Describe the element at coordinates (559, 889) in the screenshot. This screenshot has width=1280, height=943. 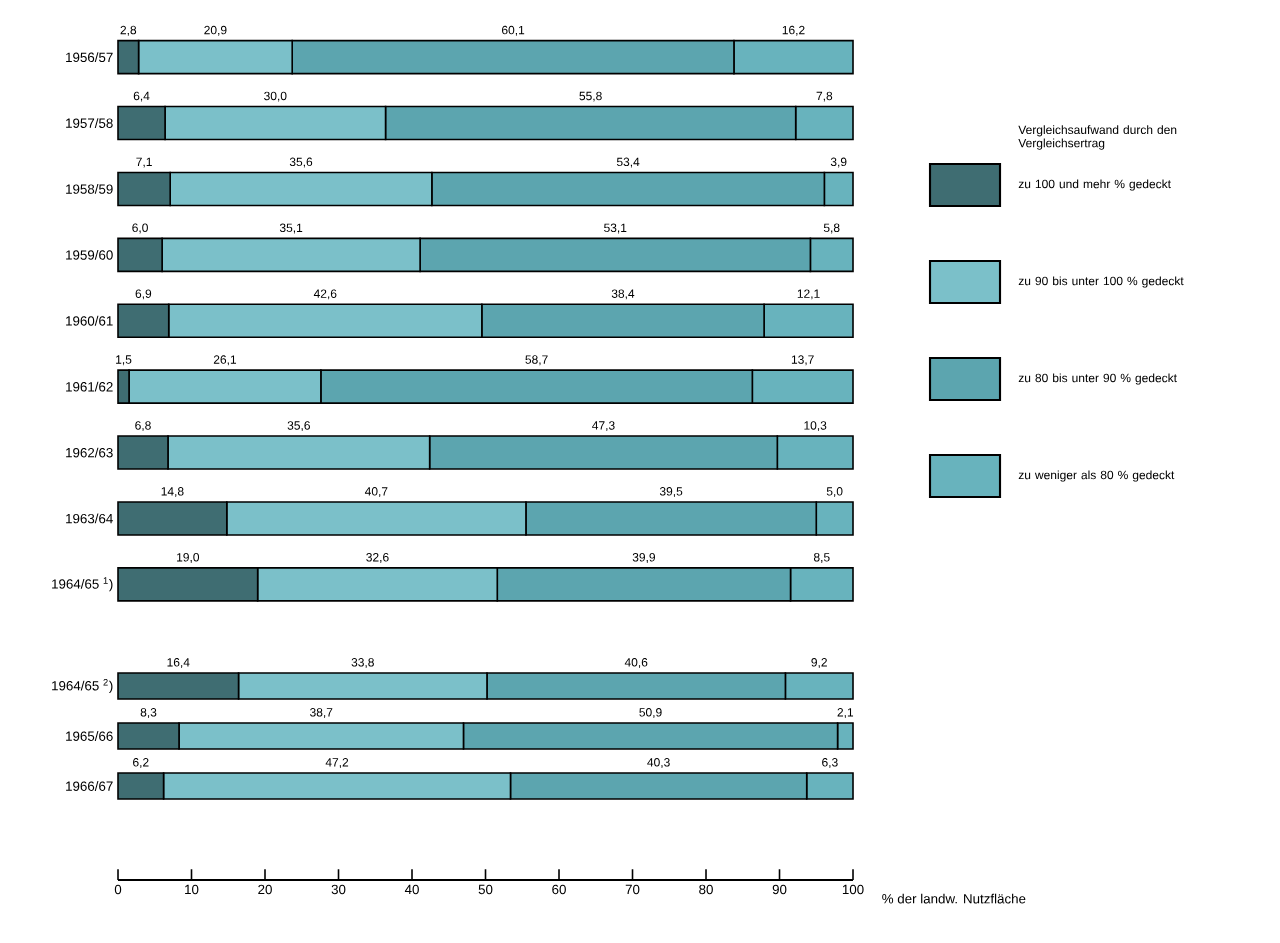
I see `x-tick-label: 60` at that location.